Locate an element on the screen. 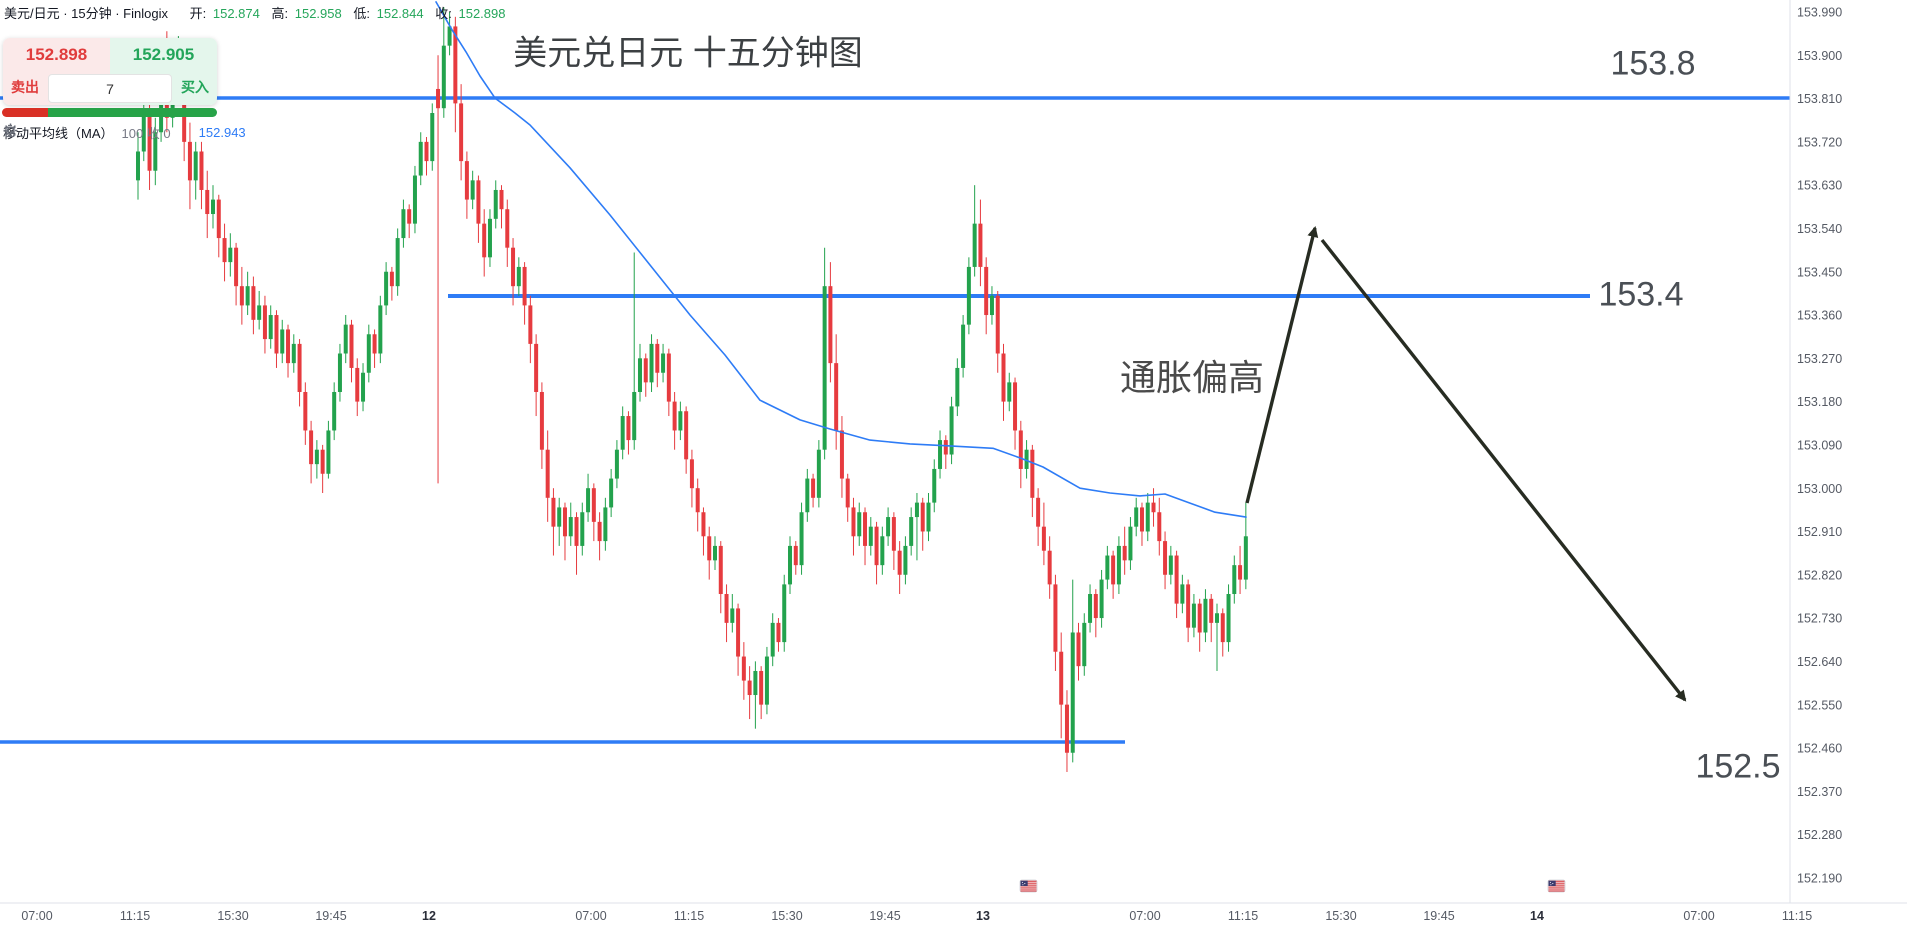 Image resolution: width=1907 pixels, height=929 pixels. price-tick-label: 152.910 is located at coordinates (1819, 532).